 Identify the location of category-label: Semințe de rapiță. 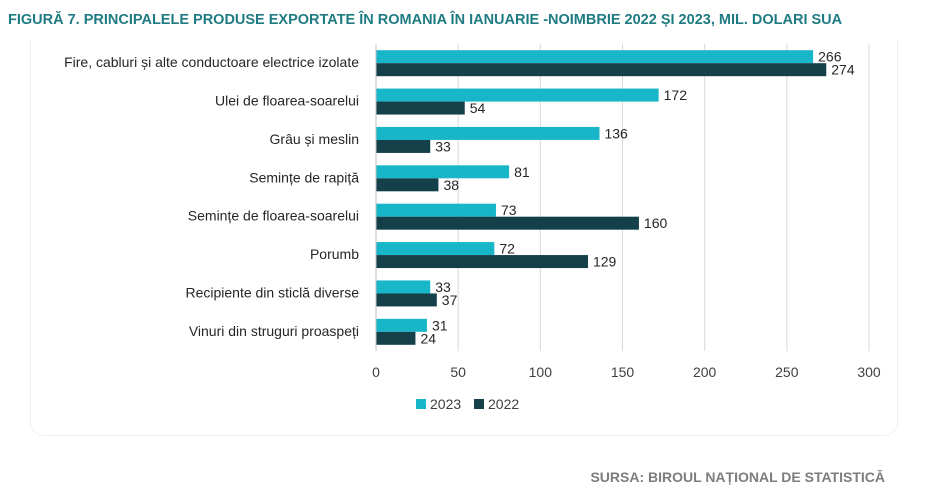
(304, 177).